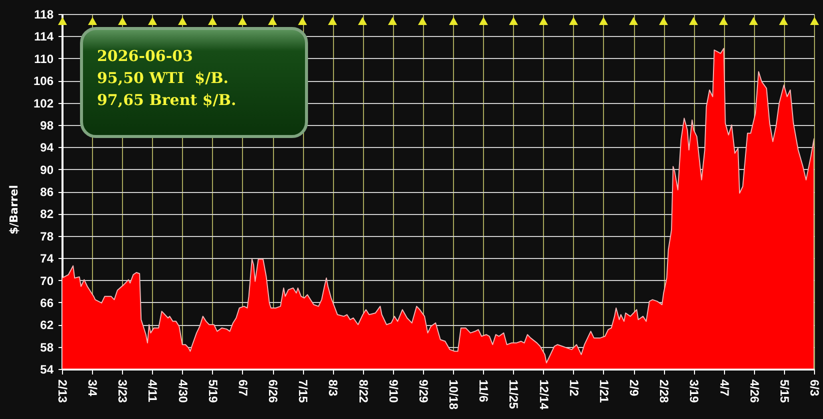 This screenshot has width=823, height=419. What do you see at coordinates (423, 392) in the screenshot?
I see `x-tick-label: 9/29` at bounding box center [423, 392].